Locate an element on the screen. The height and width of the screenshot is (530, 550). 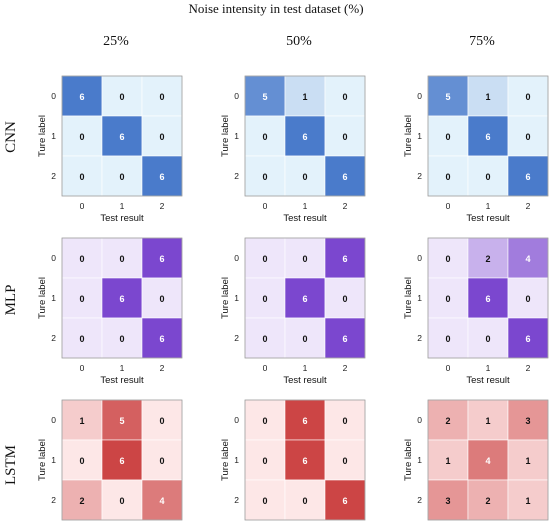
heatmap-frame is located at coordinates (122, 298).